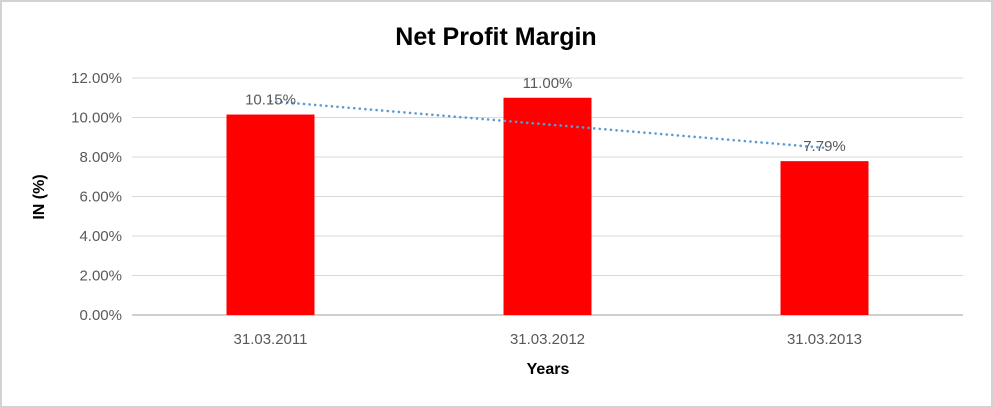  I want to click on y-tick-label: 0.00%, so click(100, 315).